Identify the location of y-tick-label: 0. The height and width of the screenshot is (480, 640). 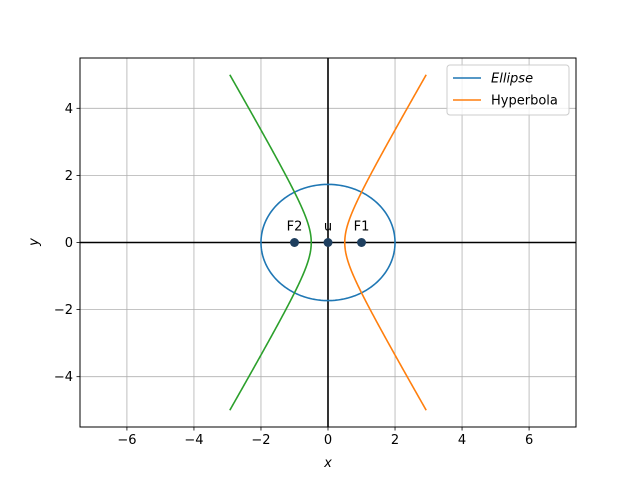
(69, 243).